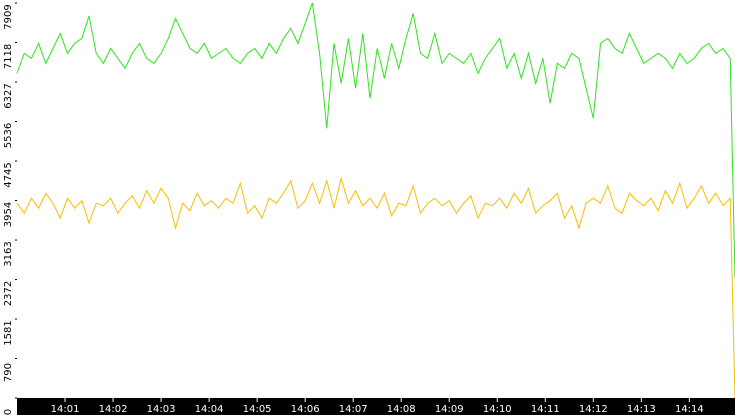  I want to click on x-tick-label: 14:05, so click(257, 409).